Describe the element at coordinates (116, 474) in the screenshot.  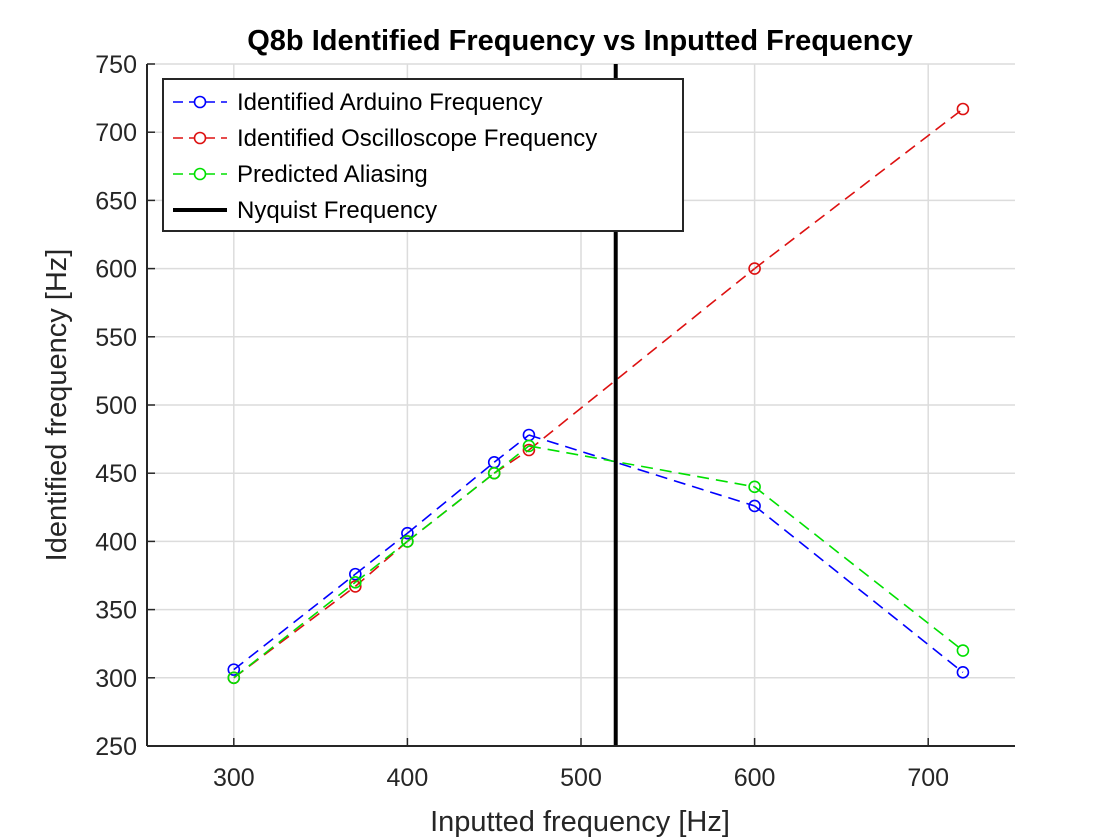
I see `y-tick-label: 450` at that location.